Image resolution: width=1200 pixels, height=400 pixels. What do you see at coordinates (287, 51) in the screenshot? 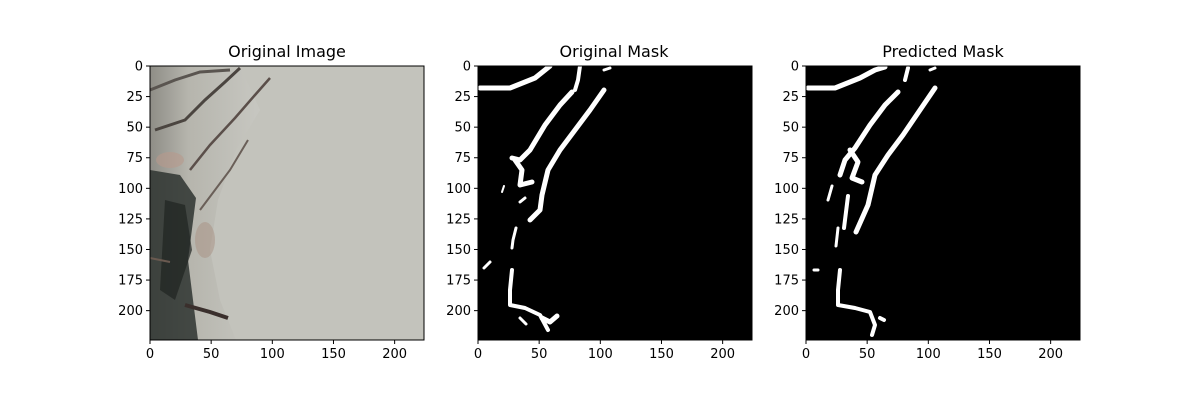
I see `original-image-title: Original Image` at bounding box center [287, 51].